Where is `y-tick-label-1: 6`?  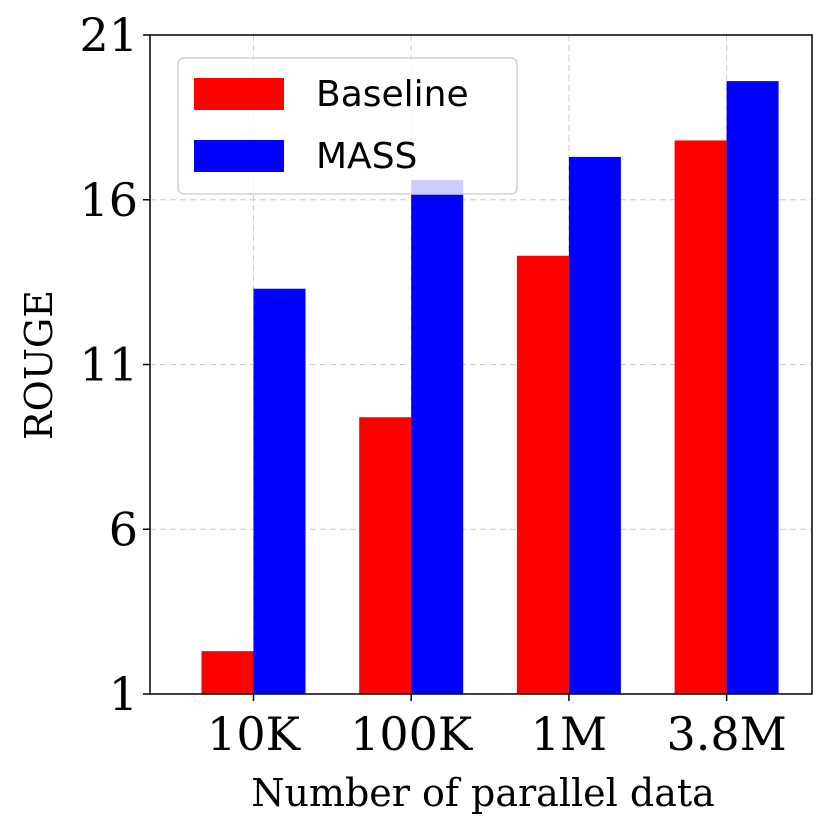
y-tick-label-1: 6 is located at coordinates (123, 529).